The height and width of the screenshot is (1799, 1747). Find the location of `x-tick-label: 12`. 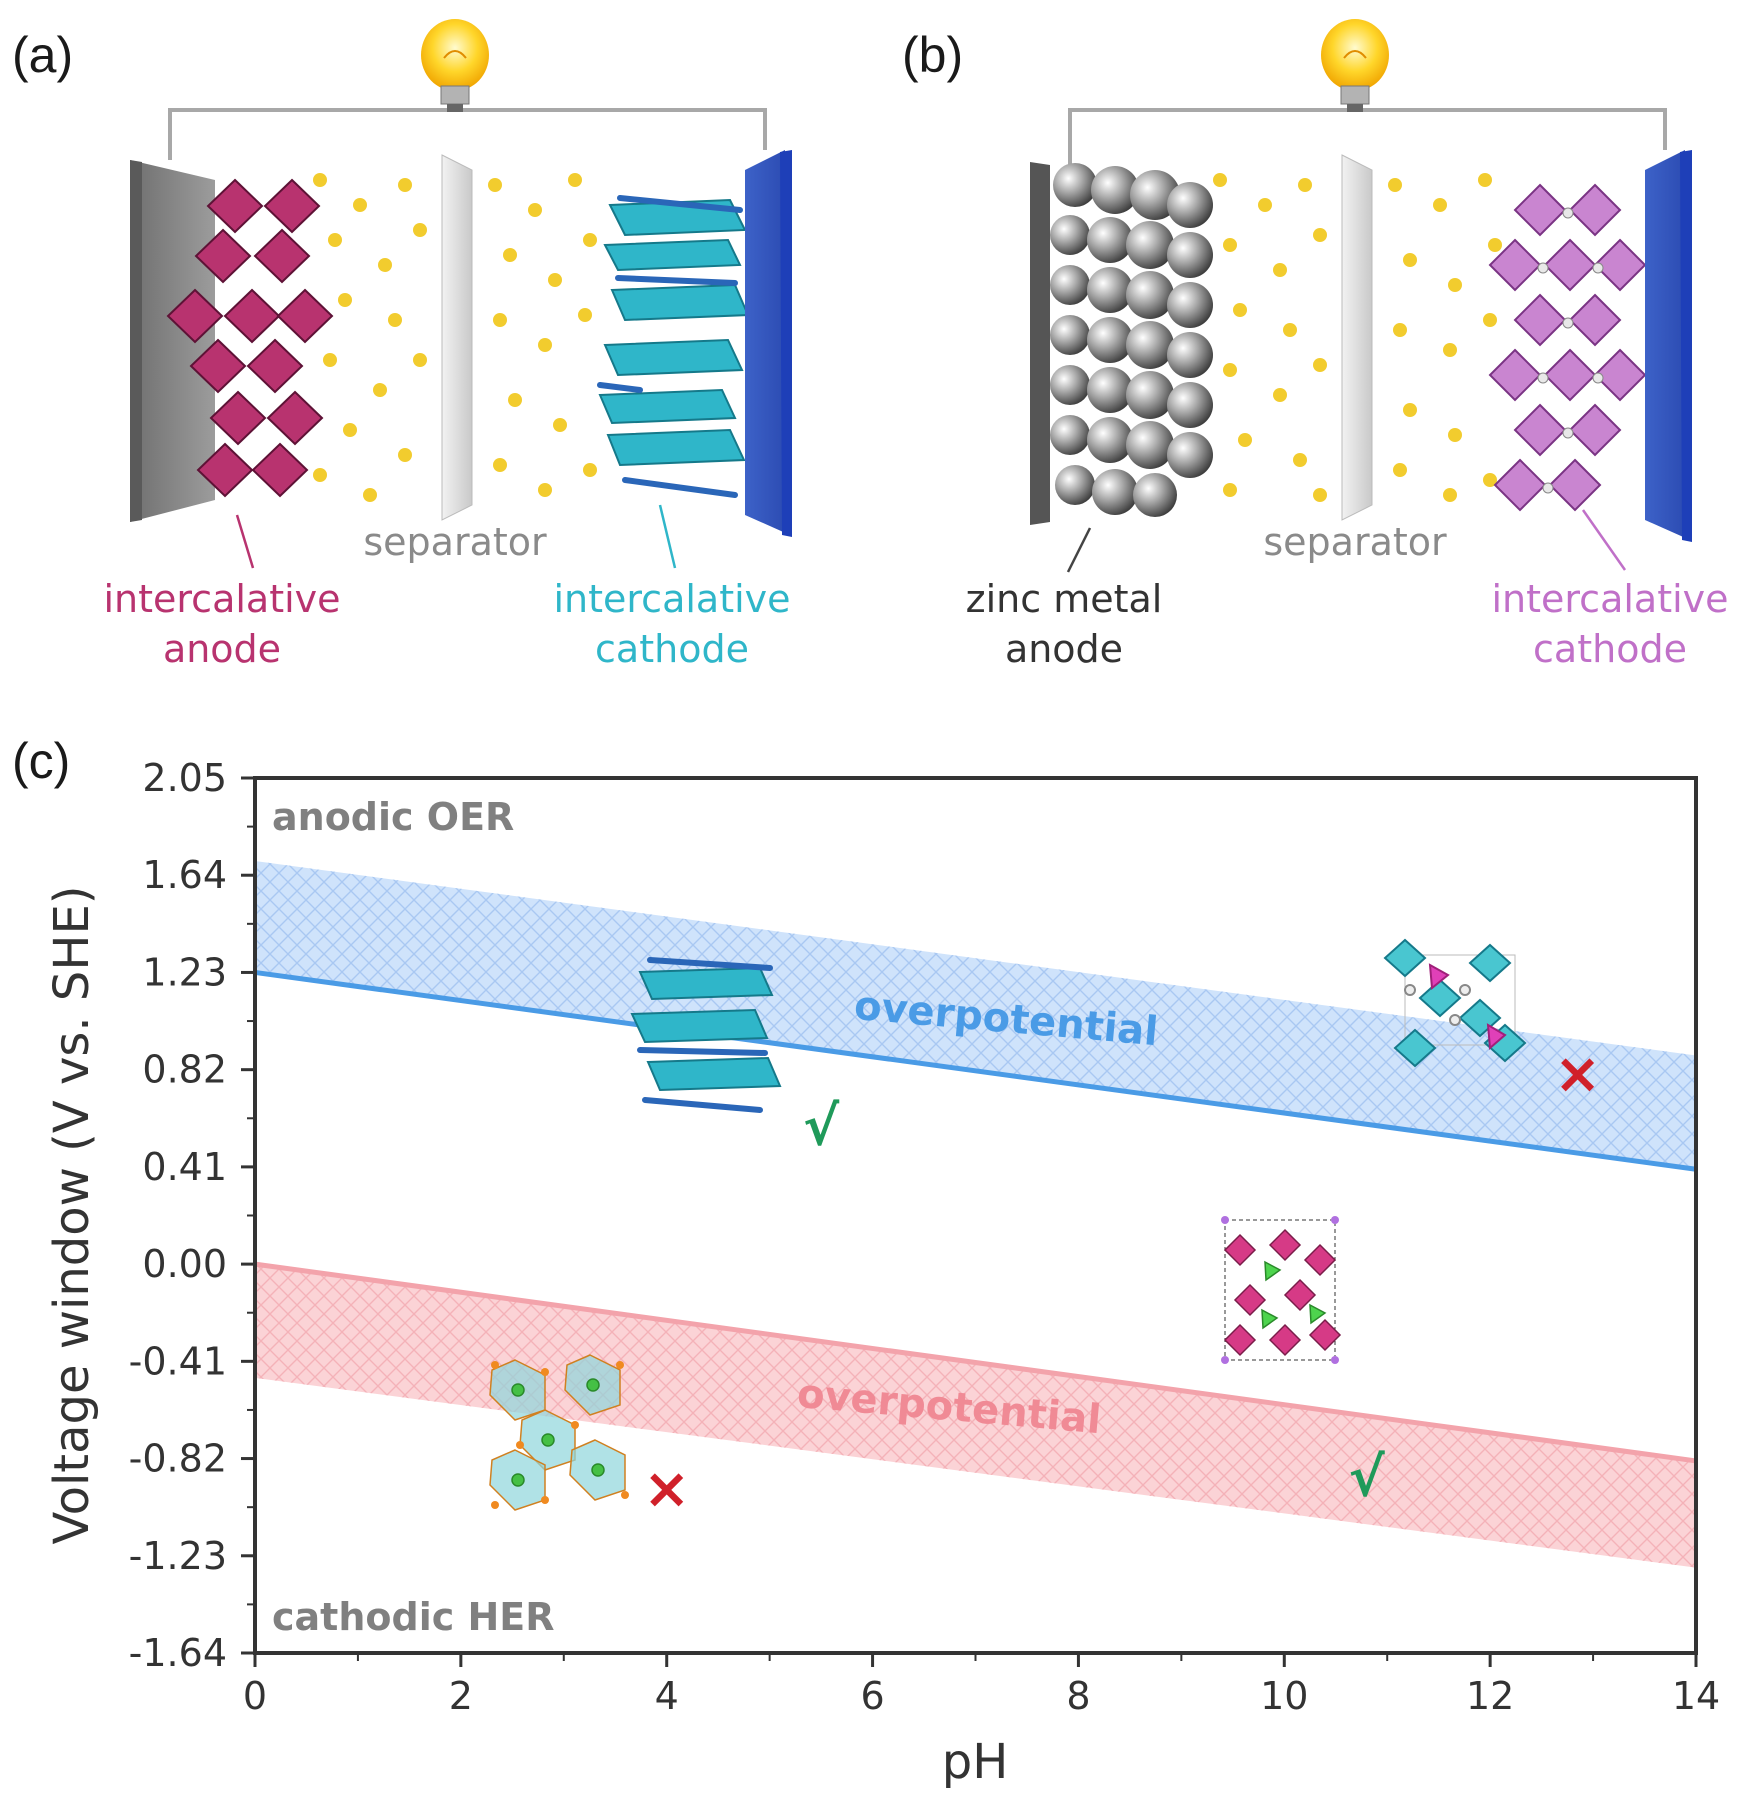

x-tick-label: 12 is located at coordinates (1490, 1696).